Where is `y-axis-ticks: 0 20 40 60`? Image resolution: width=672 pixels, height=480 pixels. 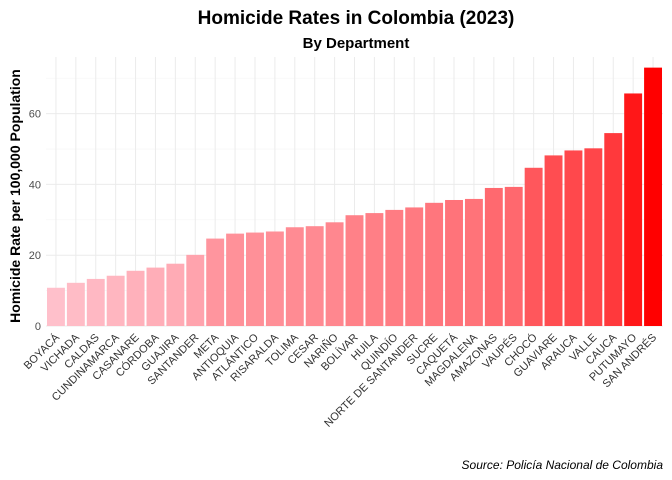
y-axis-ticks: 0 20 40 60 is located at coordinates (35, 221).